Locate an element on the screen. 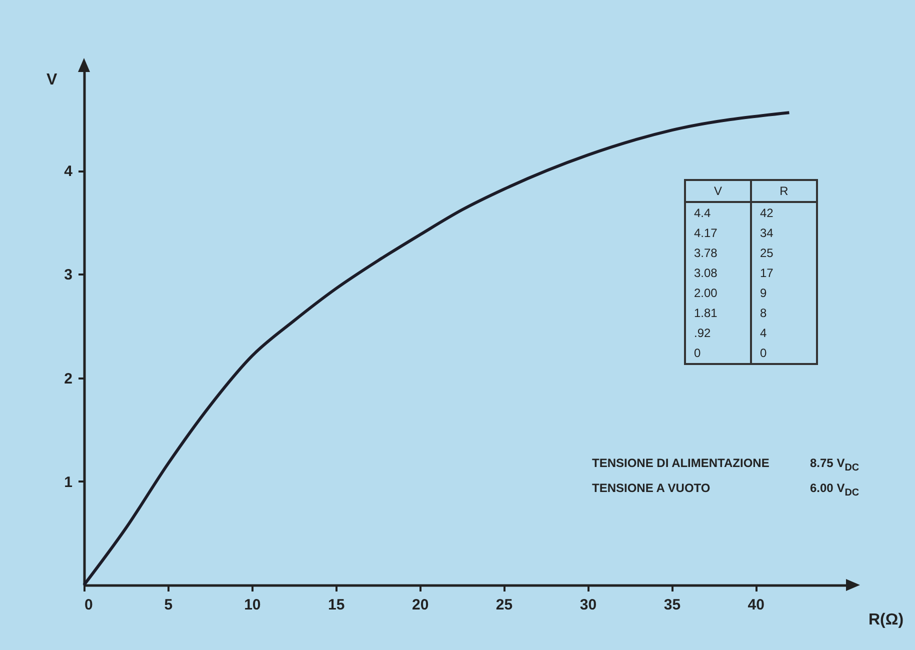 The height and width of the screenshot is (650, 915). annotation: .92 is located at coordinates (718, 333).